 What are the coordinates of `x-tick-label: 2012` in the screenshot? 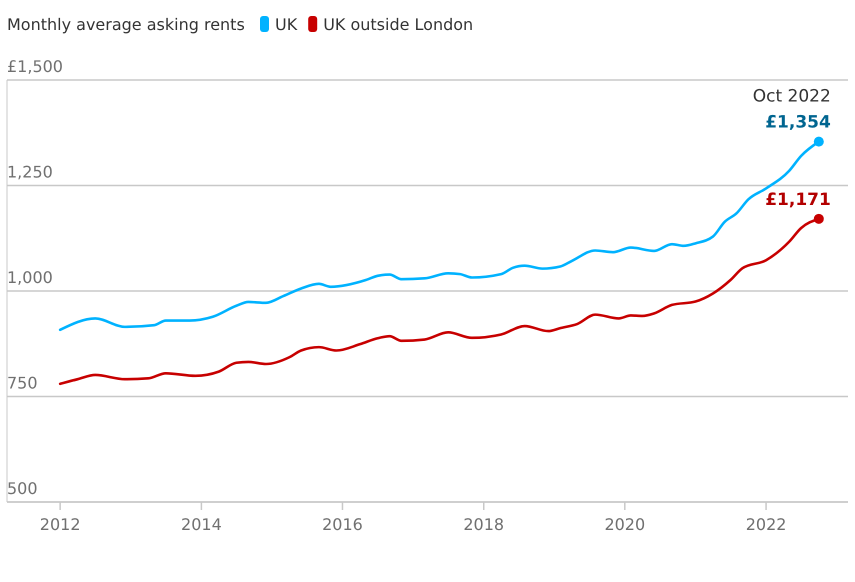 It's located at (60, 524).